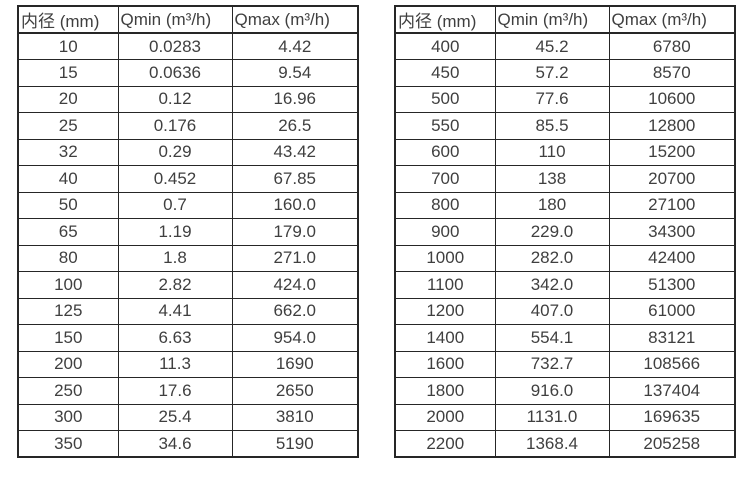 This screenshot has height=483, width=750. I want to click on table-row: 700 138 20700, so click(565, 179).